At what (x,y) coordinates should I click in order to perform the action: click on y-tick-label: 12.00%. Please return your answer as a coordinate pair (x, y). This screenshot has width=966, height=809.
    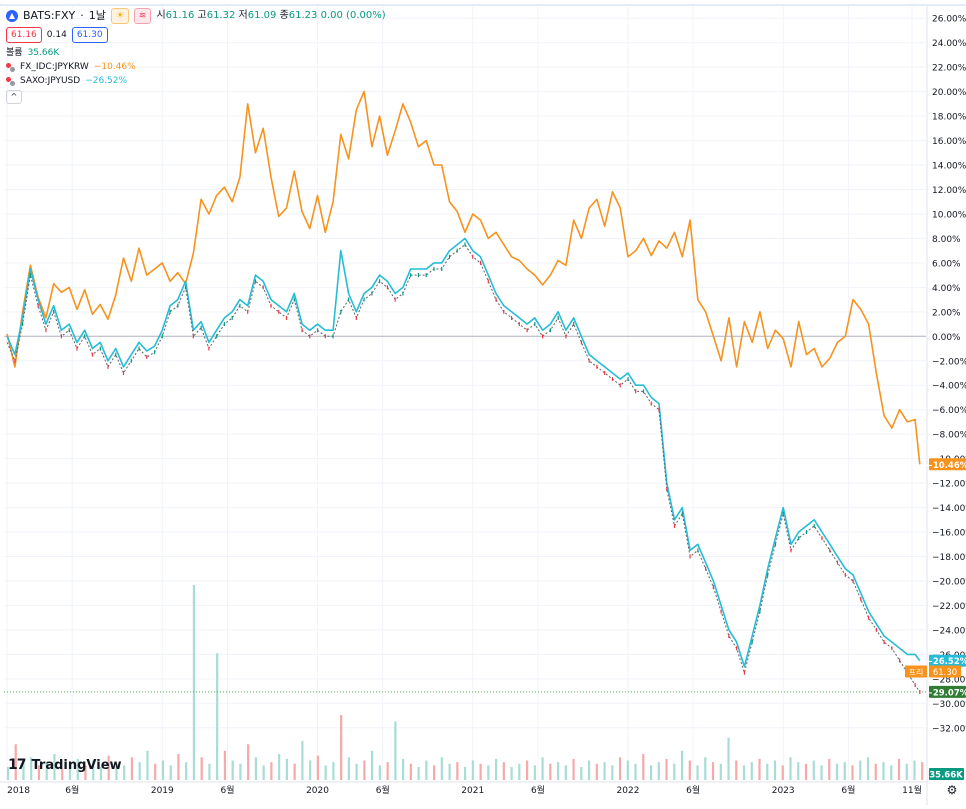
    Looking at the image, I should click on (949, 191).